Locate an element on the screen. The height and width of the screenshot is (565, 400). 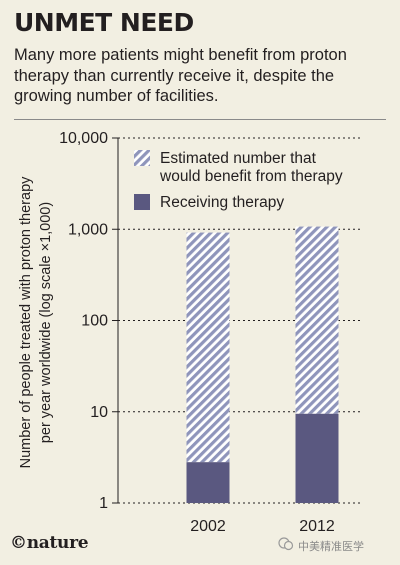
legend-label-receiving: Receiving therapy is located at coordinates (222, 202).